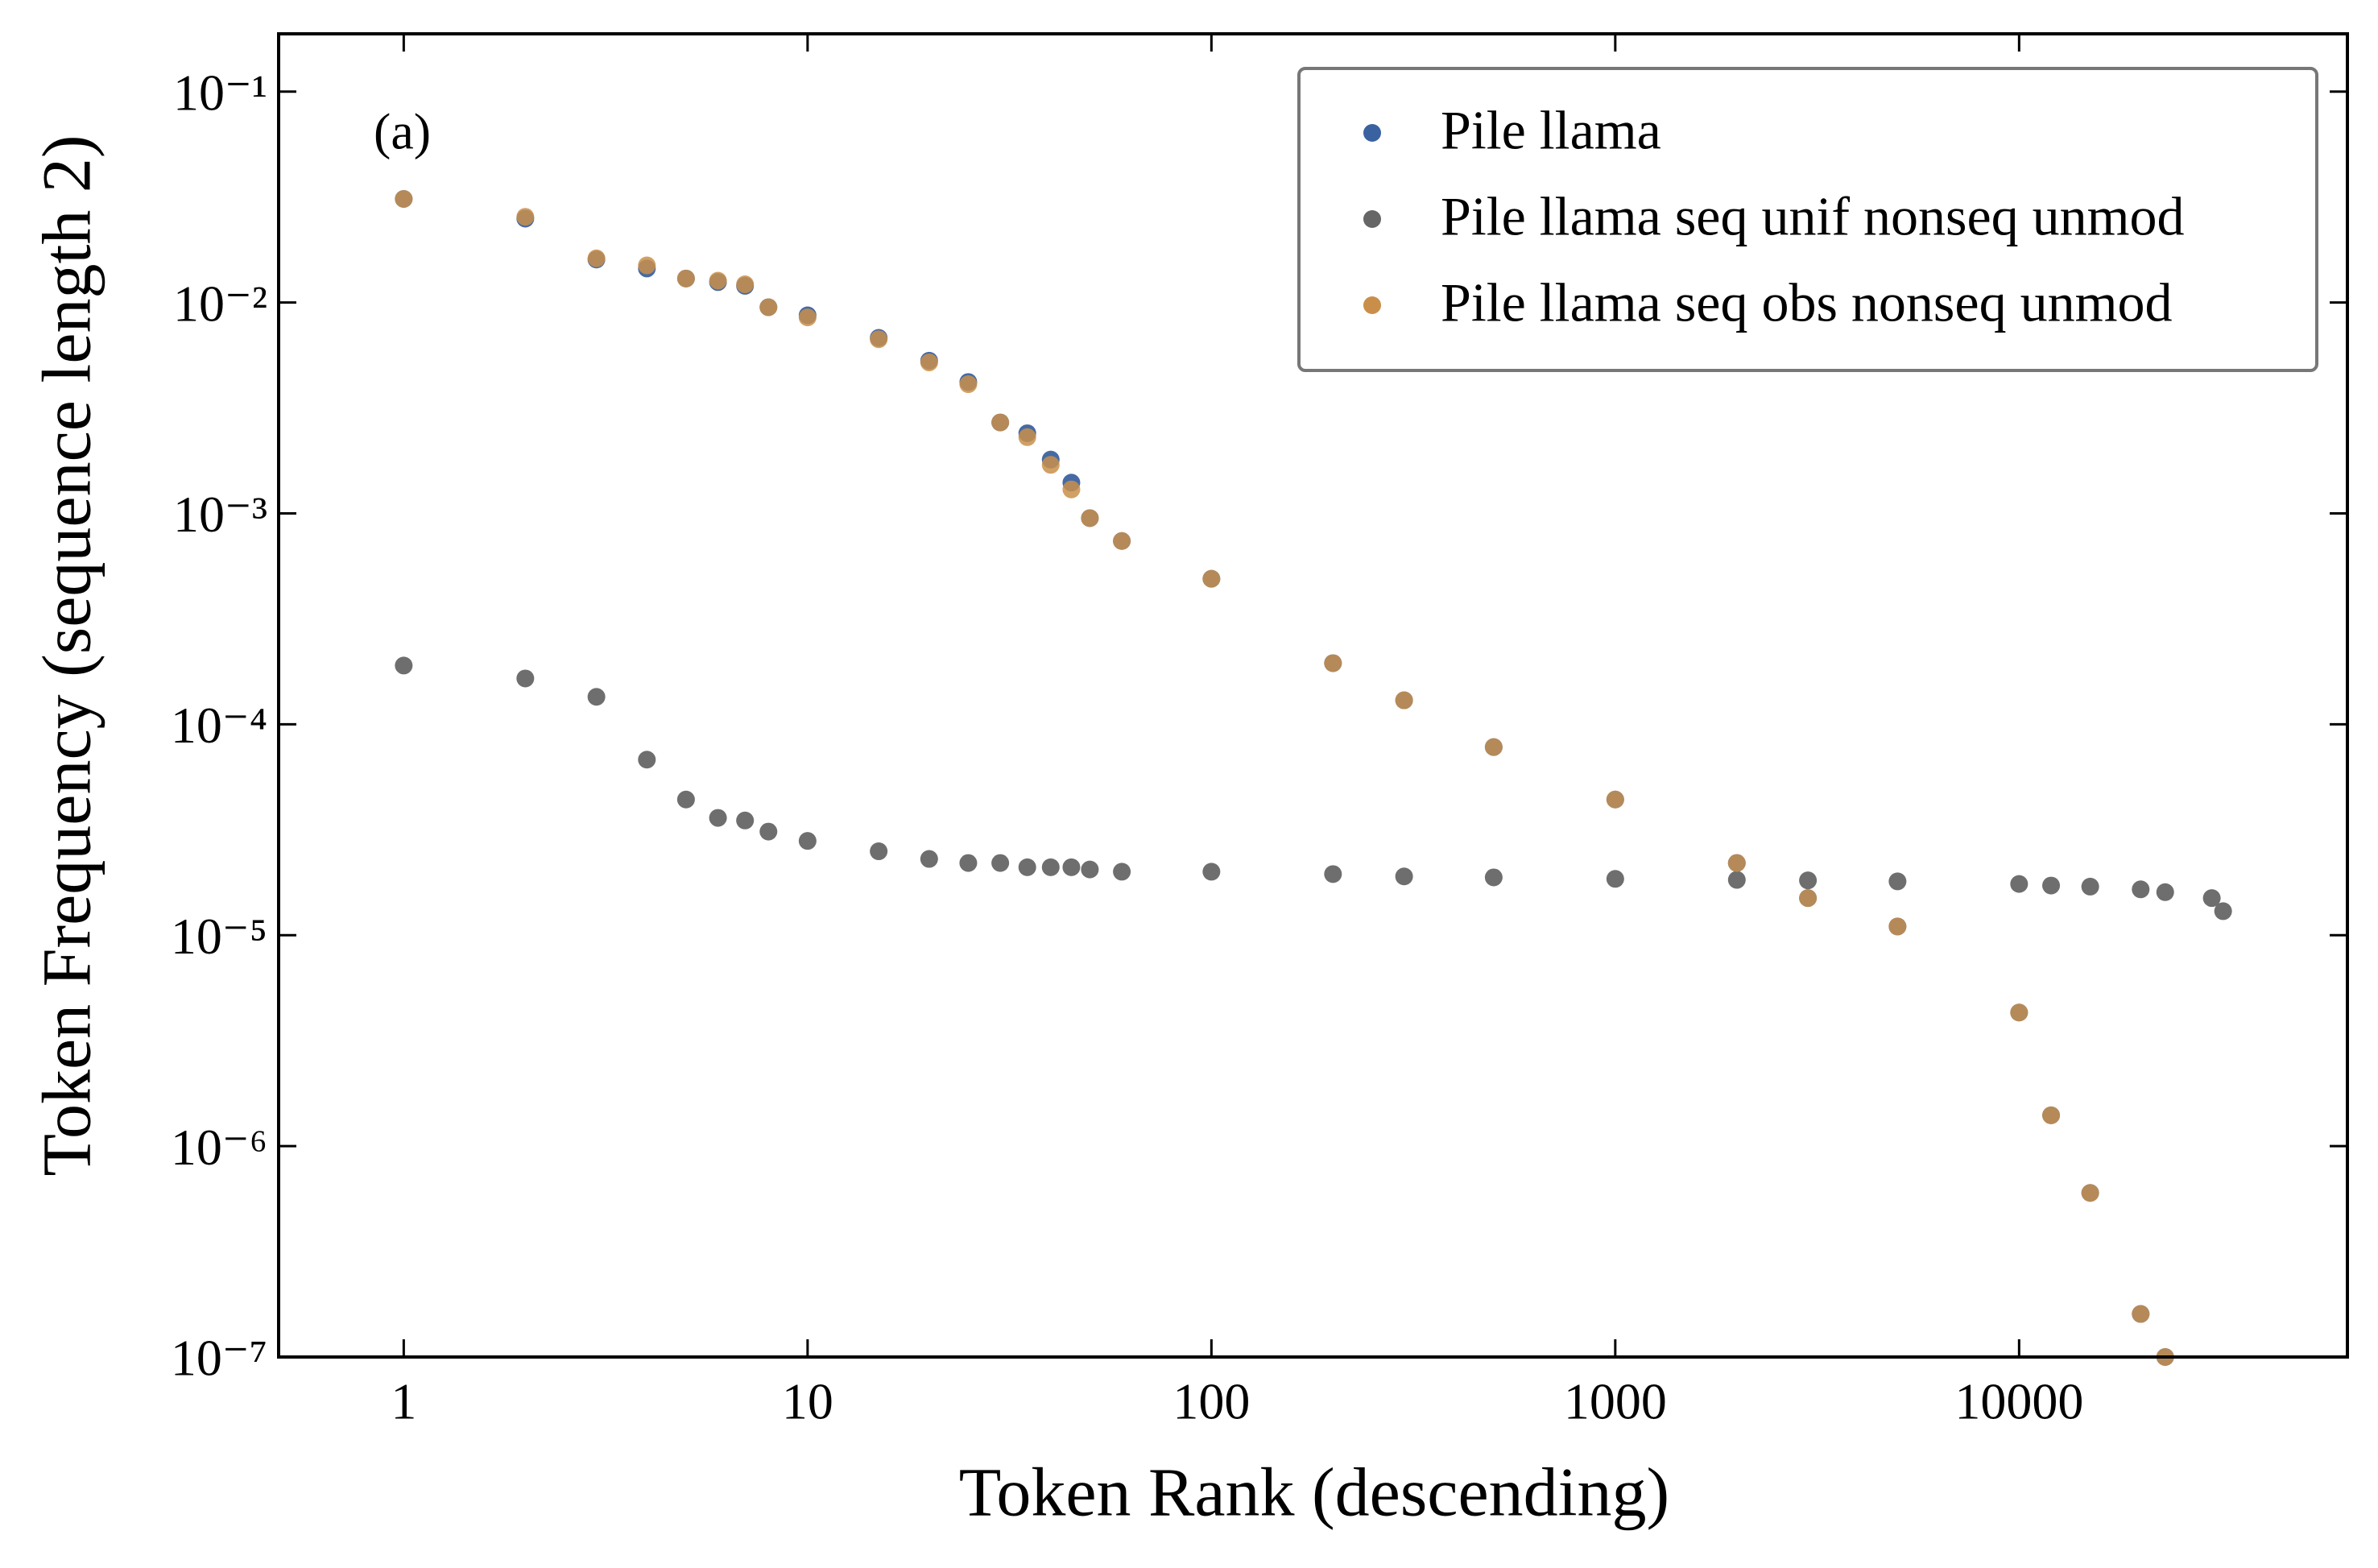 The height and width of the screenshot is (1568, 2378). I want to click on panel-annotation: (a), so click(402, 131).